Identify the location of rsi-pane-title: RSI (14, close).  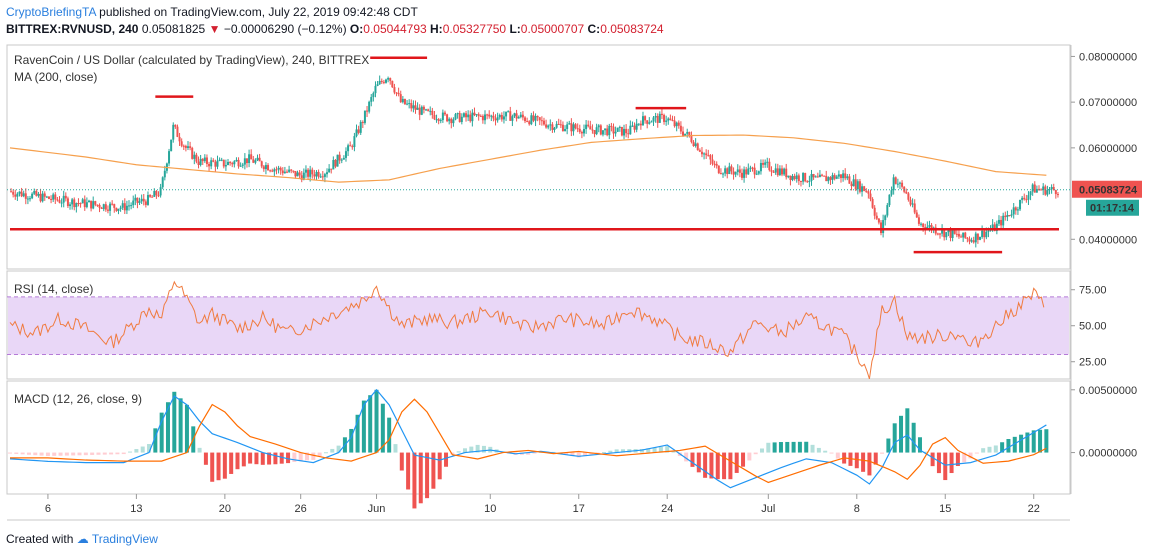
(53, 289).